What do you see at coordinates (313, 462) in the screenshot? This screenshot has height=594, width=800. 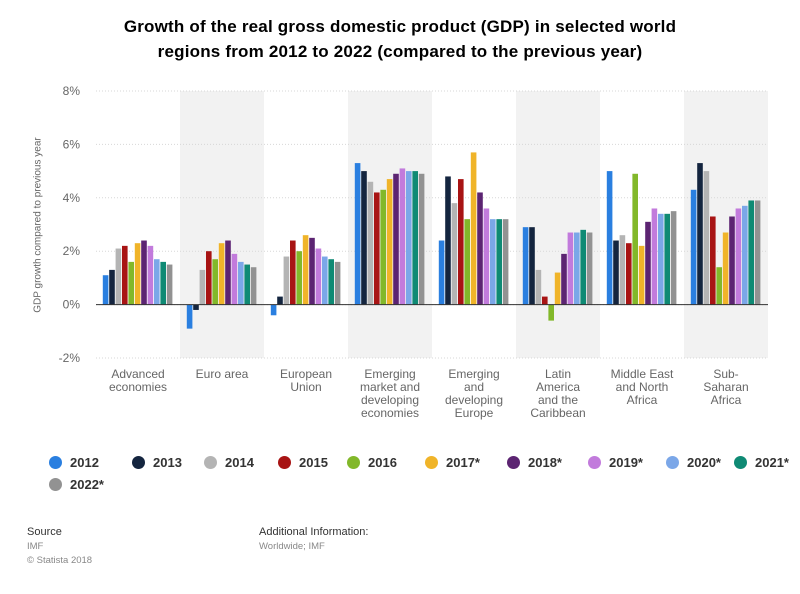 I see `legend-label: 2015` at bounding box center [313, 462].